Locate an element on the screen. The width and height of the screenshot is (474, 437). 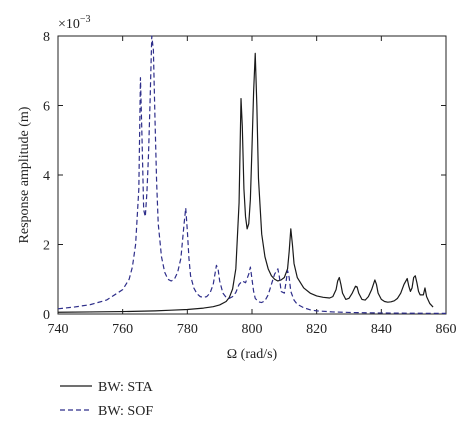
y-tick-label: 6 is located at coordinates (46, 107).